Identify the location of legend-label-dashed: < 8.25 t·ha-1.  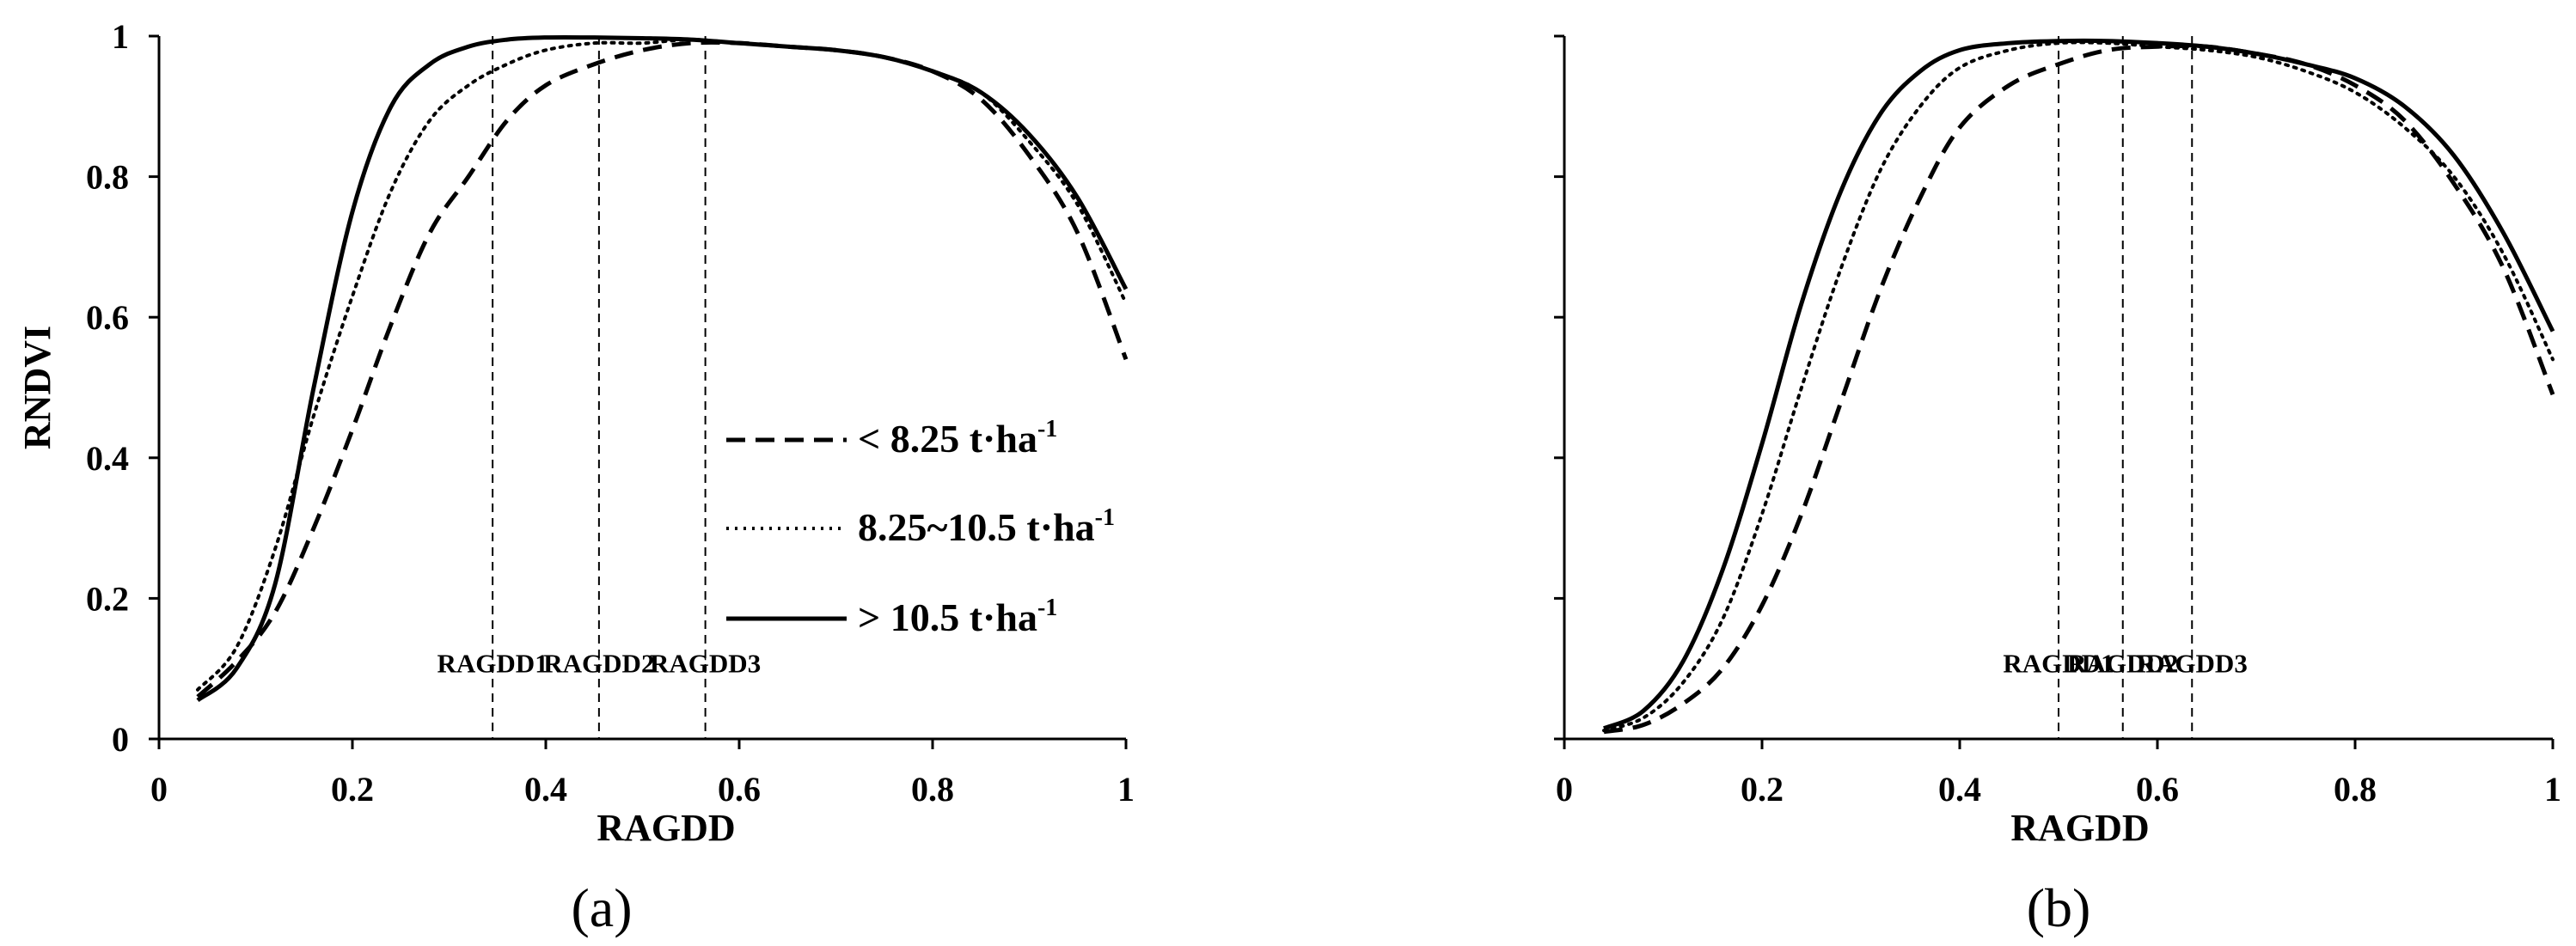
(957, 438).